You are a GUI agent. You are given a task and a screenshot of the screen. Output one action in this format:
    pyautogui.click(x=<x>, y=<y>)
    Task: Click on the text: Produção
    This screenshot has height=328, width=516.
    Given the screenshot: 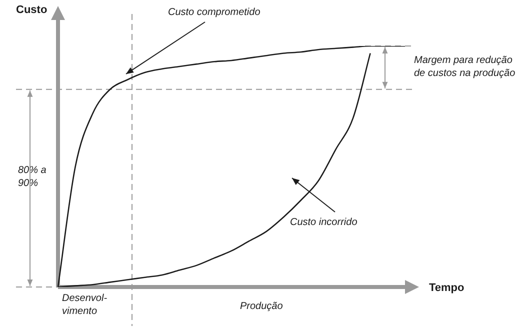 What is the action you would take?
    pyautogui.click(x=262, y=306)
    